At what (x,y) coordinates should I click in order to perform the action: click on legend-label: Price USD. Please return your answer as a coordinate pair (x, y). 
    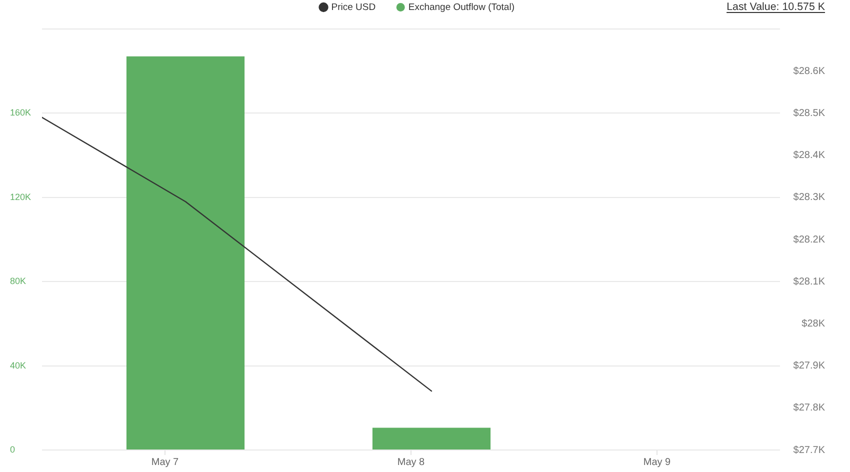
    Looking at the image, I should click on (353, 7).